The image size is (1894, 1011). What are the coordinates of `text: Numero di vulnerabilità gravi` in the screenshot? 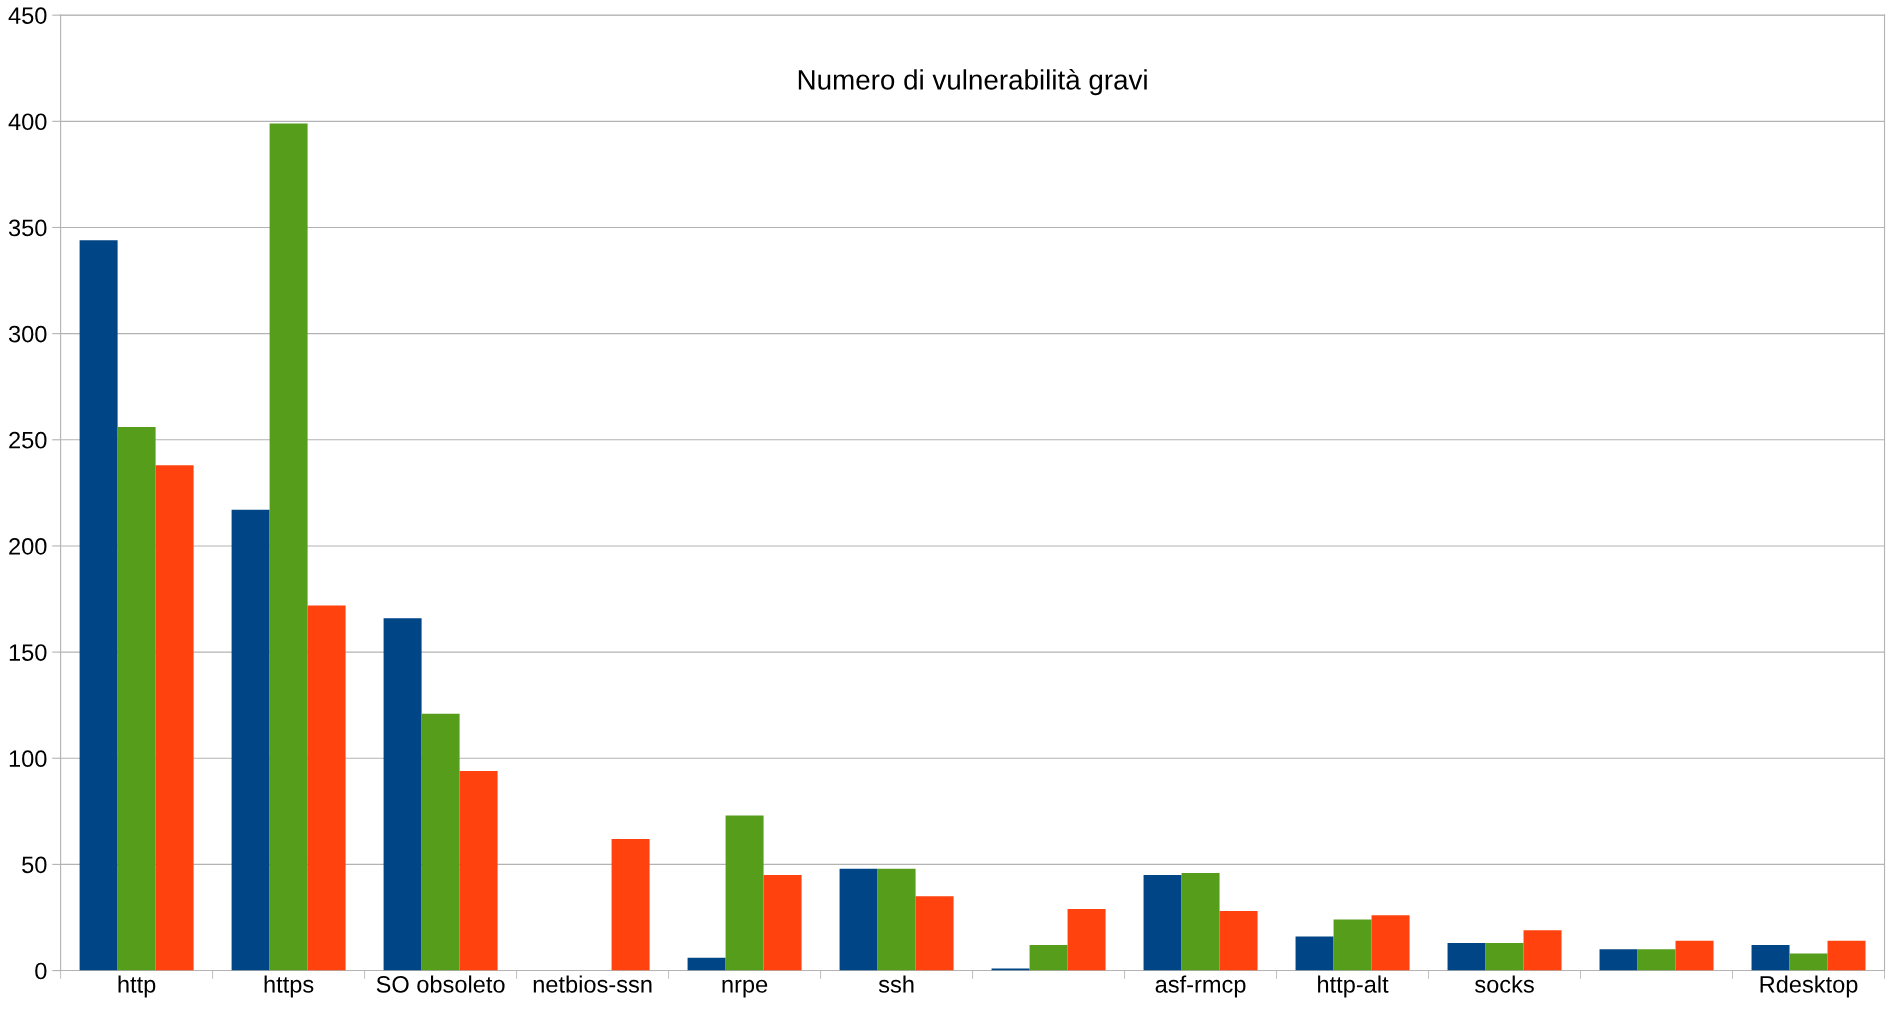 It's located at (972, 82).